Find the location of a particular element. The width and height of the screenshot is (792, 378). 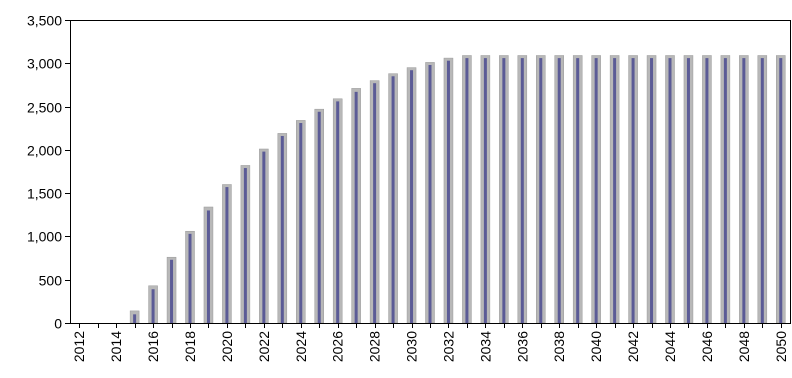

x-tick-label-2020: 2020 is located at coordinates (227, 346).